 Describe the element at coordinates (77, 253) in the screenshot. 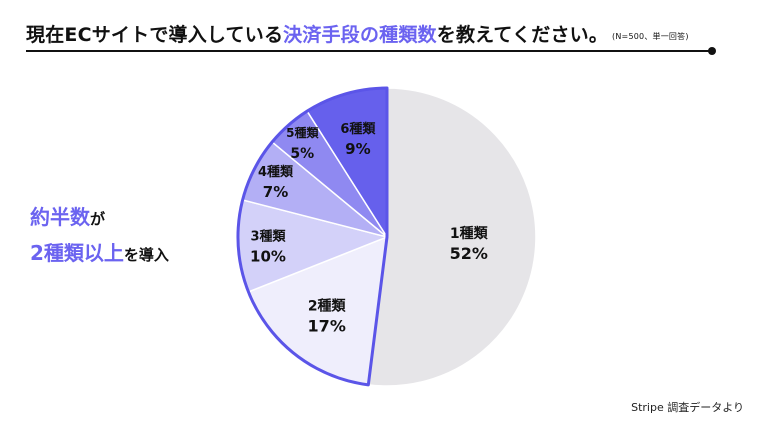

I see `callout-accent-2: 2種類以上` at that location.